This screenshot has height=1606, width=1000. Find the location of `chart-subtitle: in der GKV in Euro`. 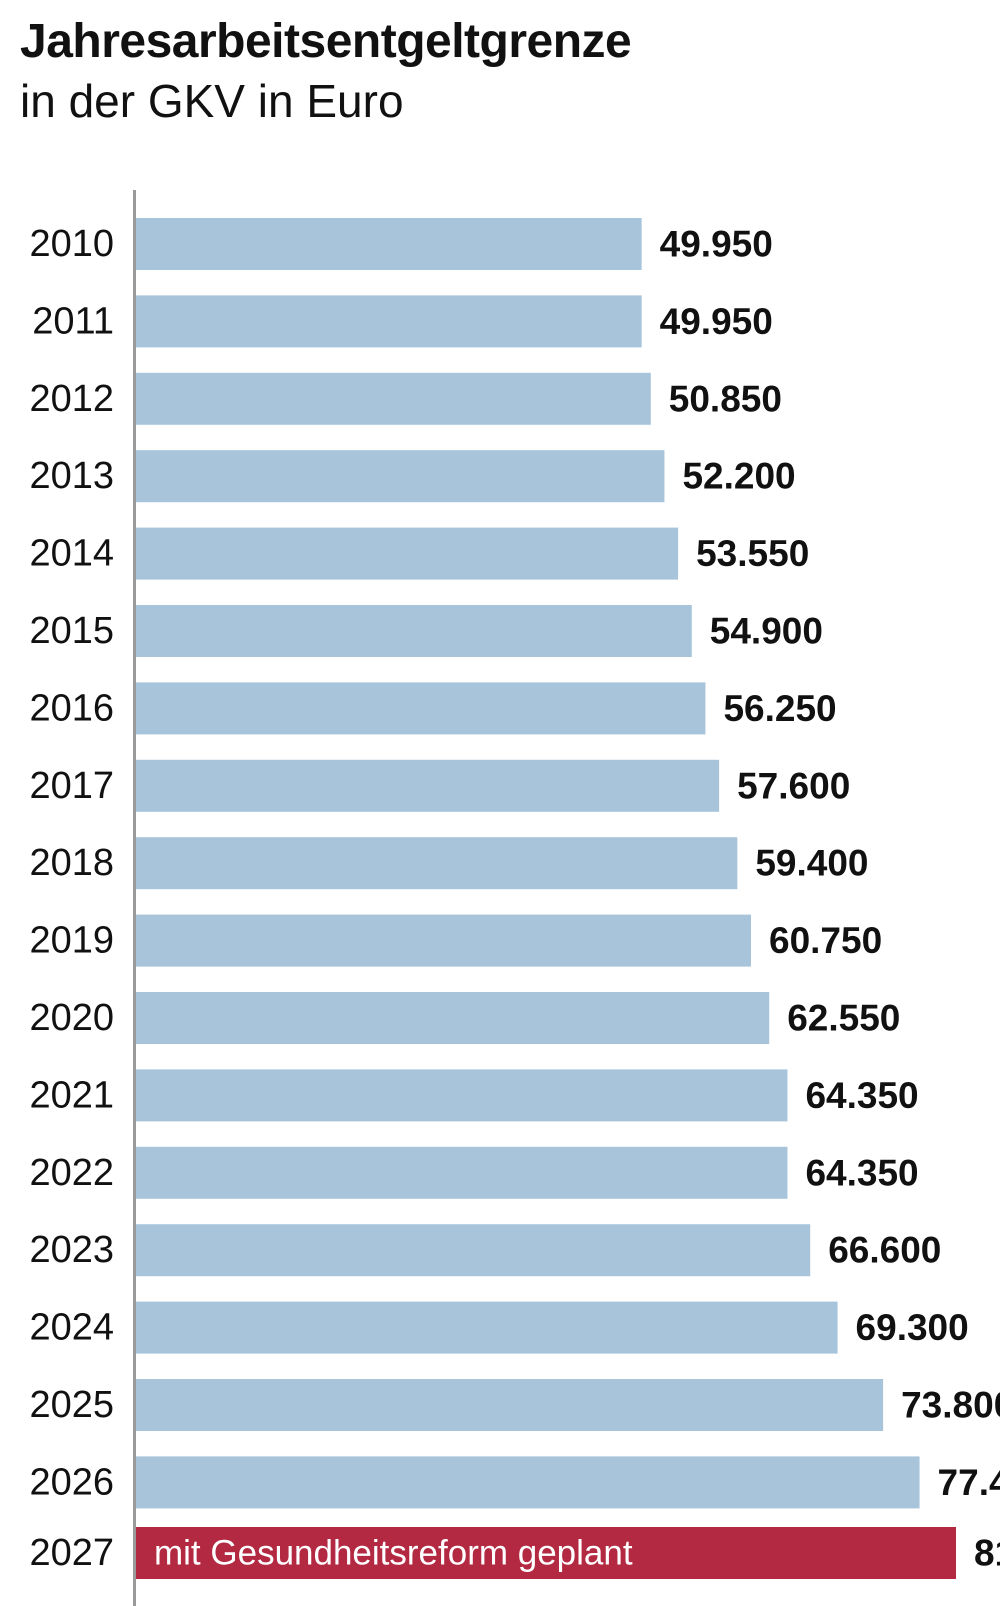

chart-subtitle: in der GKV in Euro is located at coordinates (212, 101).